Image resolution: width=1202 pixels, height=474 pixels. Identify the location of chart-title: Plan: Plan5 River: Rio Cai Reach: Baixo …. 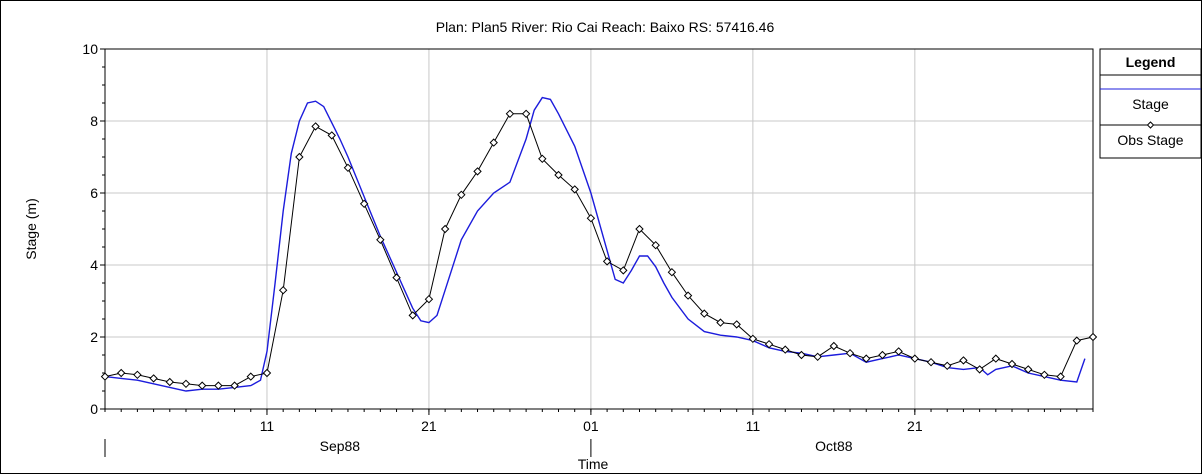
(605, 27).